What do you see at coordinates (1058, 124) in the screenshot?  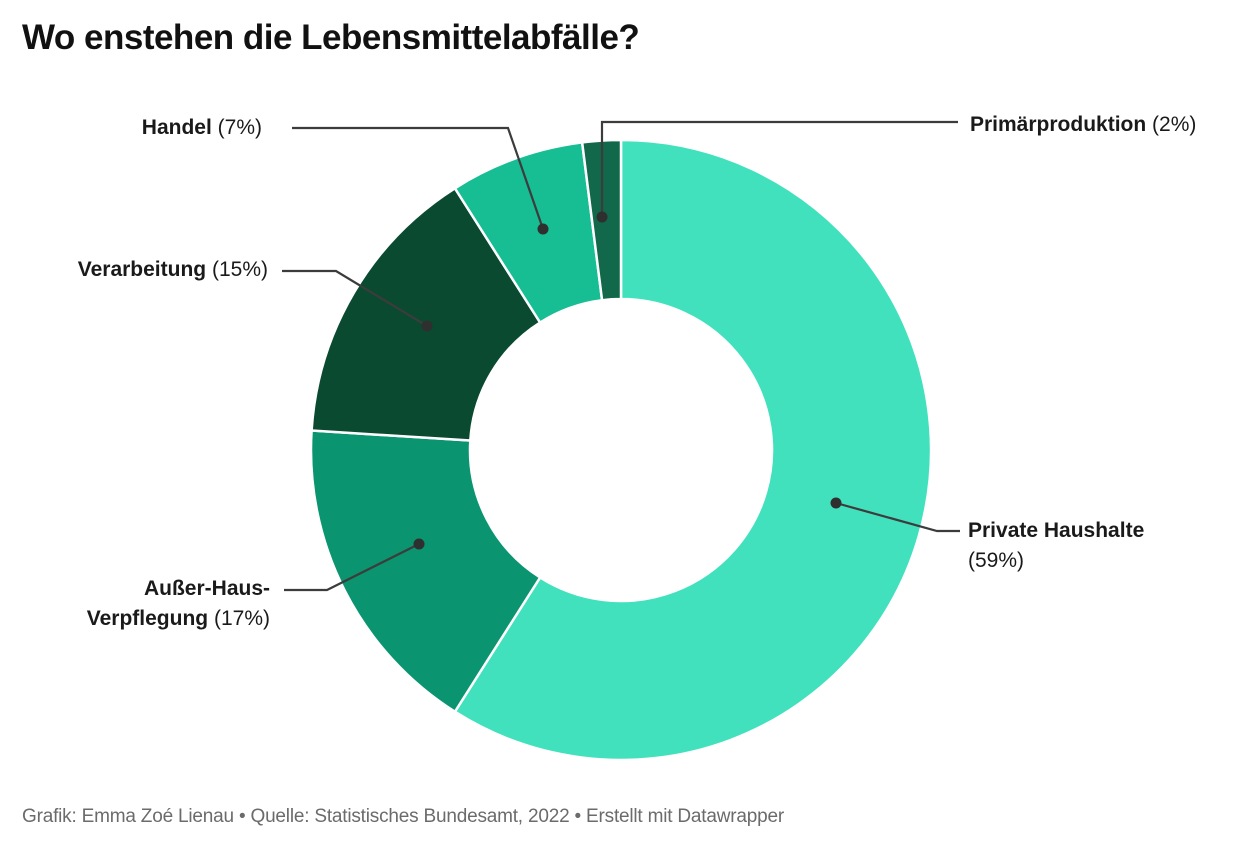 I see `slice-label-name: Primärproduktion` at bounding box center [1058, 124].